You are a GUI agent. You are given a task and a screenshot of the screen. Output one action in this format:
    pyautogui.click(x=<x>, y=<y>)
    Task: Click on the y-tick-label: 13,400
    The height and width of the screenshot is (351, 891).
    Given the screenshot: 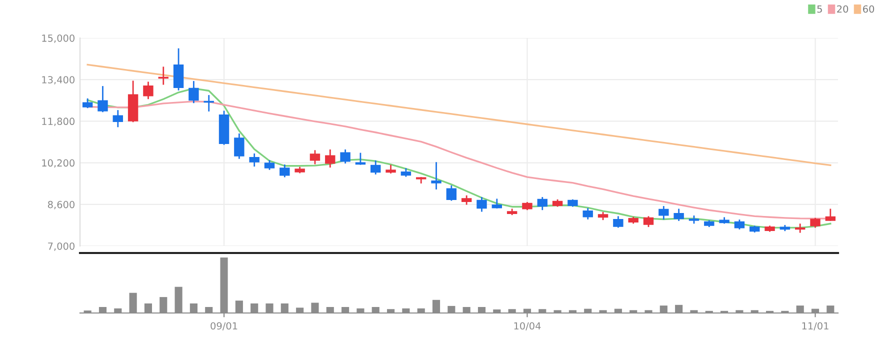 What is the action you would take?
    pyautogui.click(x=58, y=80)
    